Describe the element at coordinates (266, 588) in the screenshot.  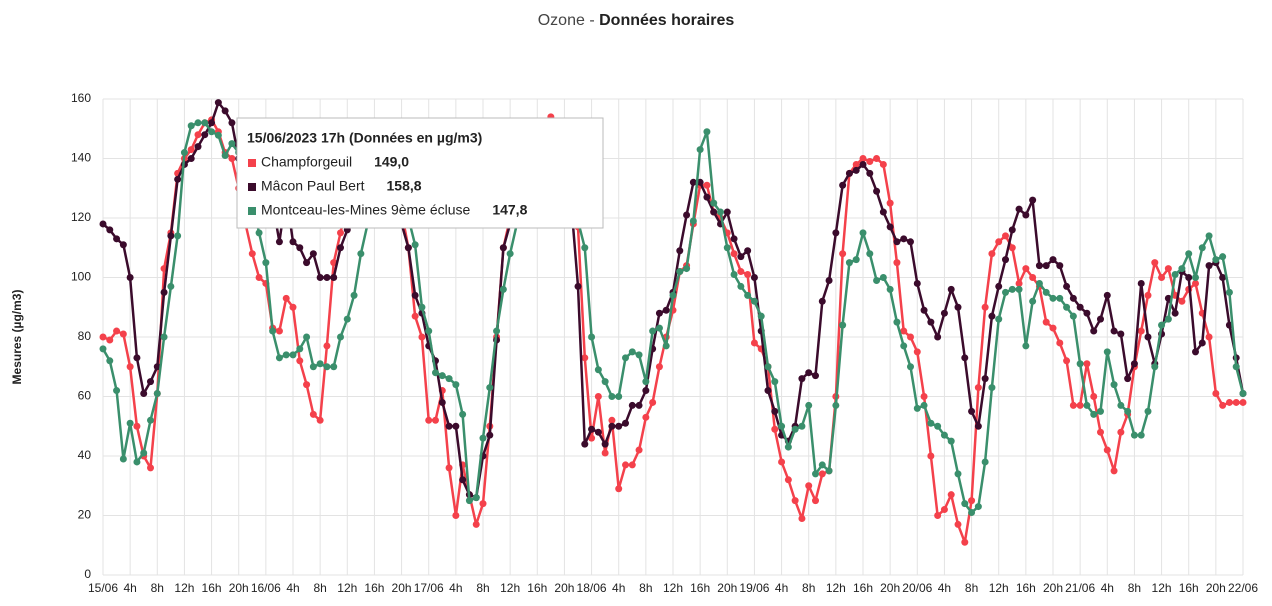
I see `x-tick-label: 16/06` at that location.